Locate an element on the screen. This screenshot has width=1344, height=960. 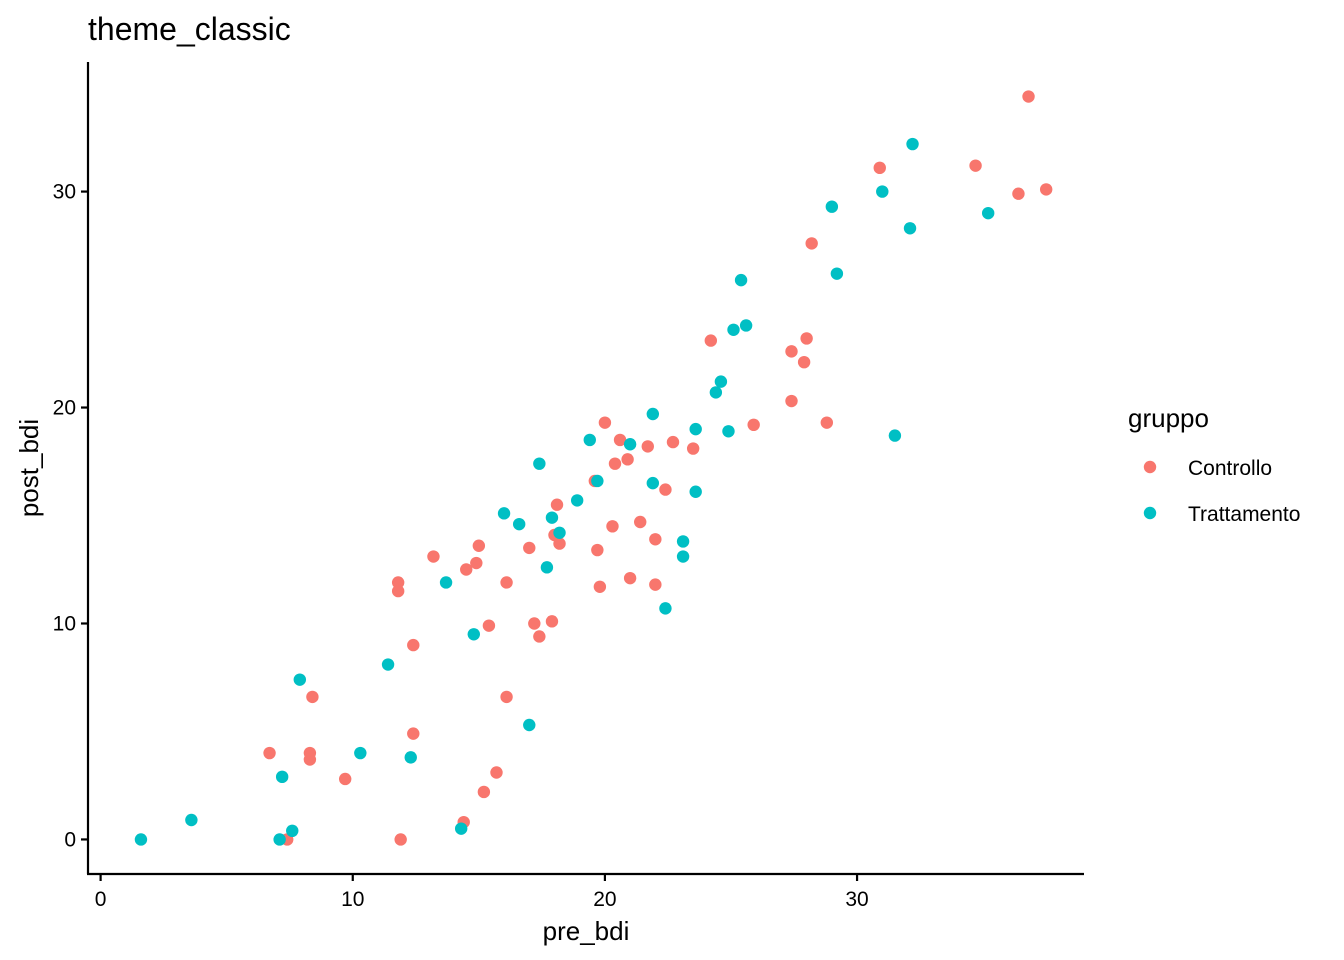
y-axis-ticks: 0 10 20 30 is located at coordinates (70, 516).